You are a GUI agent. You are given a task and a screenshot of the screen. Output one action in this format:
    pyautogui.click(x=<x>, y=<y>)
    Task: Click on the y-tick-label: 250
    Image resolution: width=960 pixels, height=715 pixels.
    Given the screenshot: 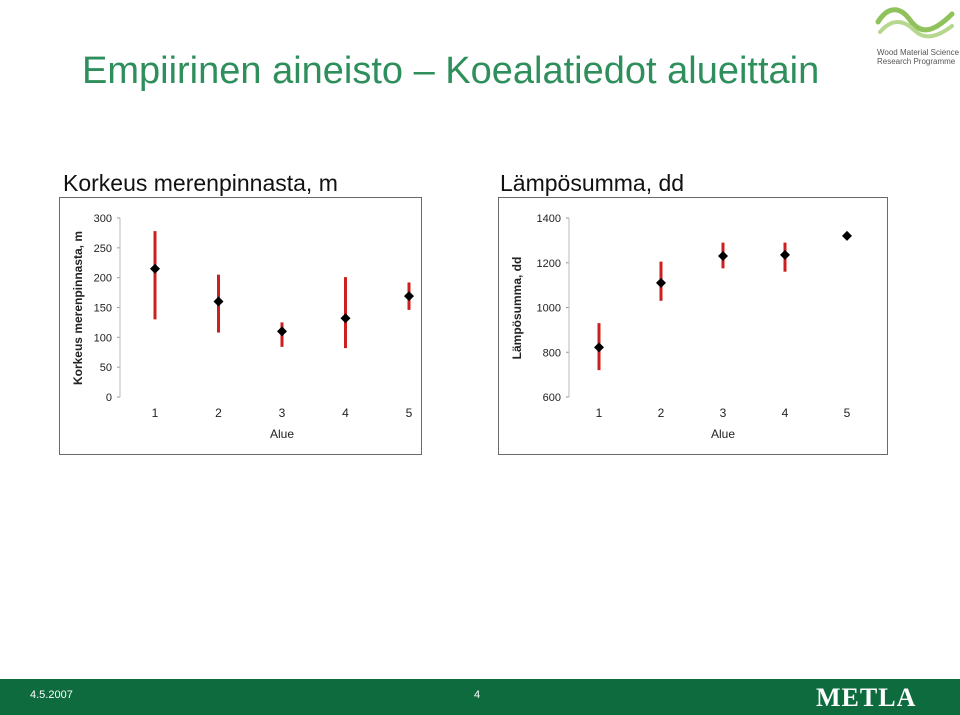 What is the action you would take?
    pyautogui.click(x=103, y=249)
    